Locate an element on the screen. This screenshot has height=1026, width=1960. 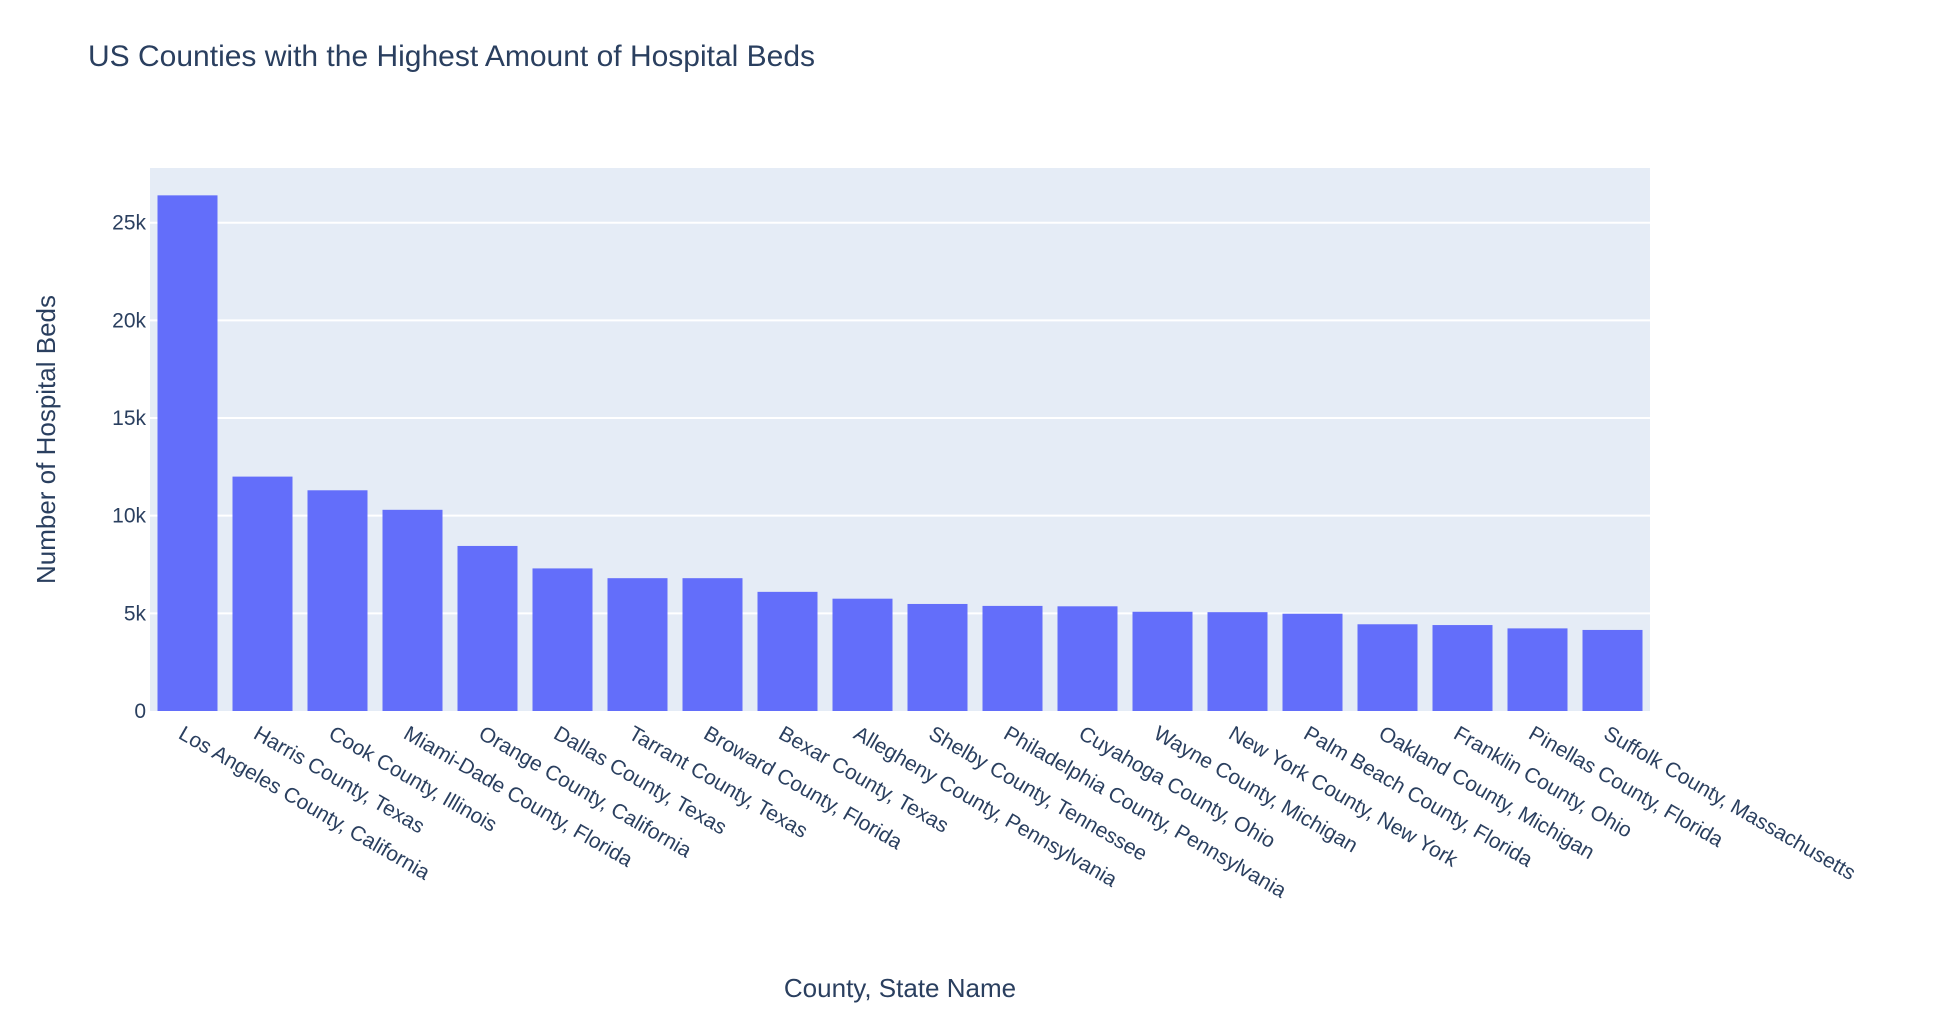
y-tick-label: 0 is located at coordinates (140, 711).